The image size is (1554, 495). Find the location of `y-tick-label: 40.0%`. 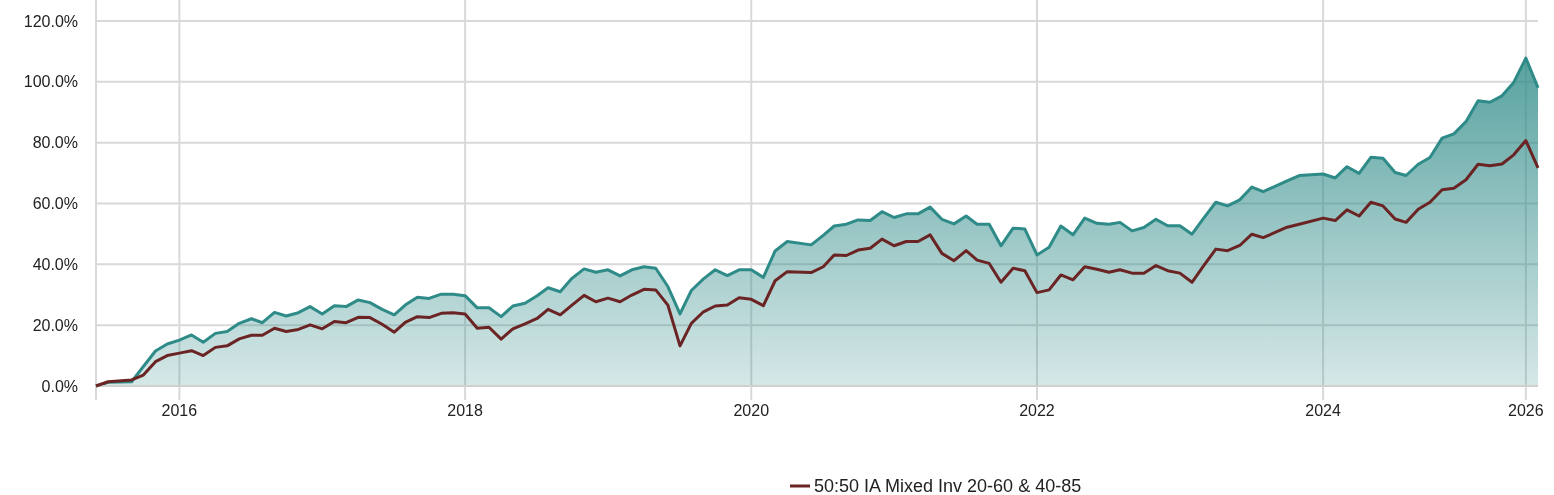

y-tick-label: 40.0% is located at coordinates (55, 264).